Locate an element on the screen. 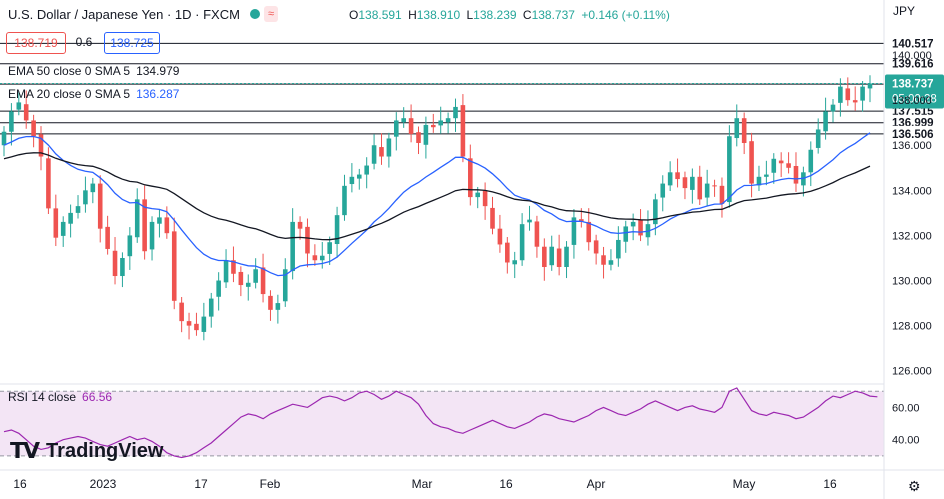  price-tick-label: 130.000 is located at coordinates (912, 282).